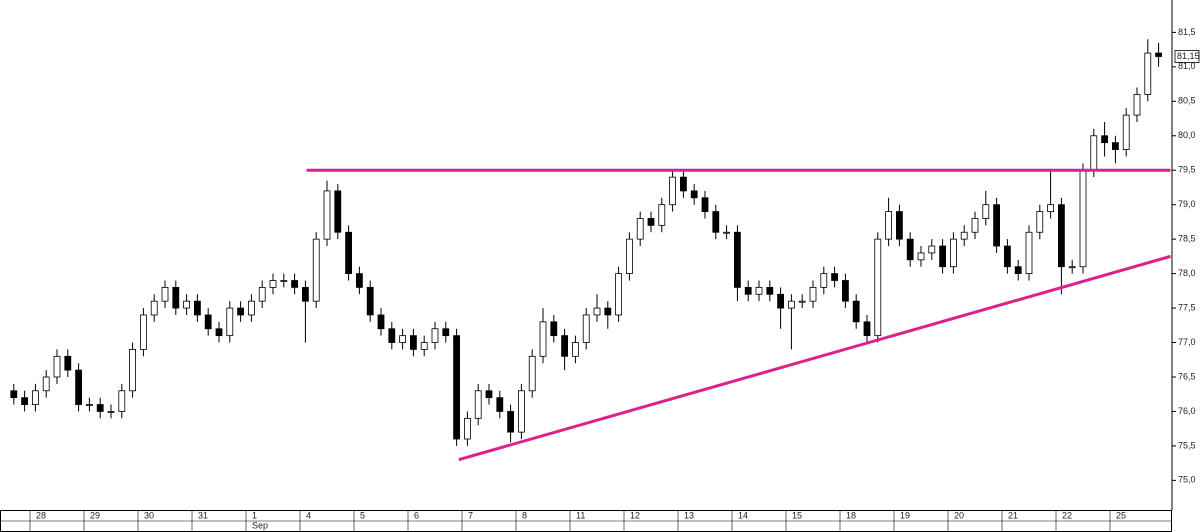  What do you see at coordinates (254, 515) in the screenshot?
I see `x-tick-label: 1` at bounding box center [254, 515].